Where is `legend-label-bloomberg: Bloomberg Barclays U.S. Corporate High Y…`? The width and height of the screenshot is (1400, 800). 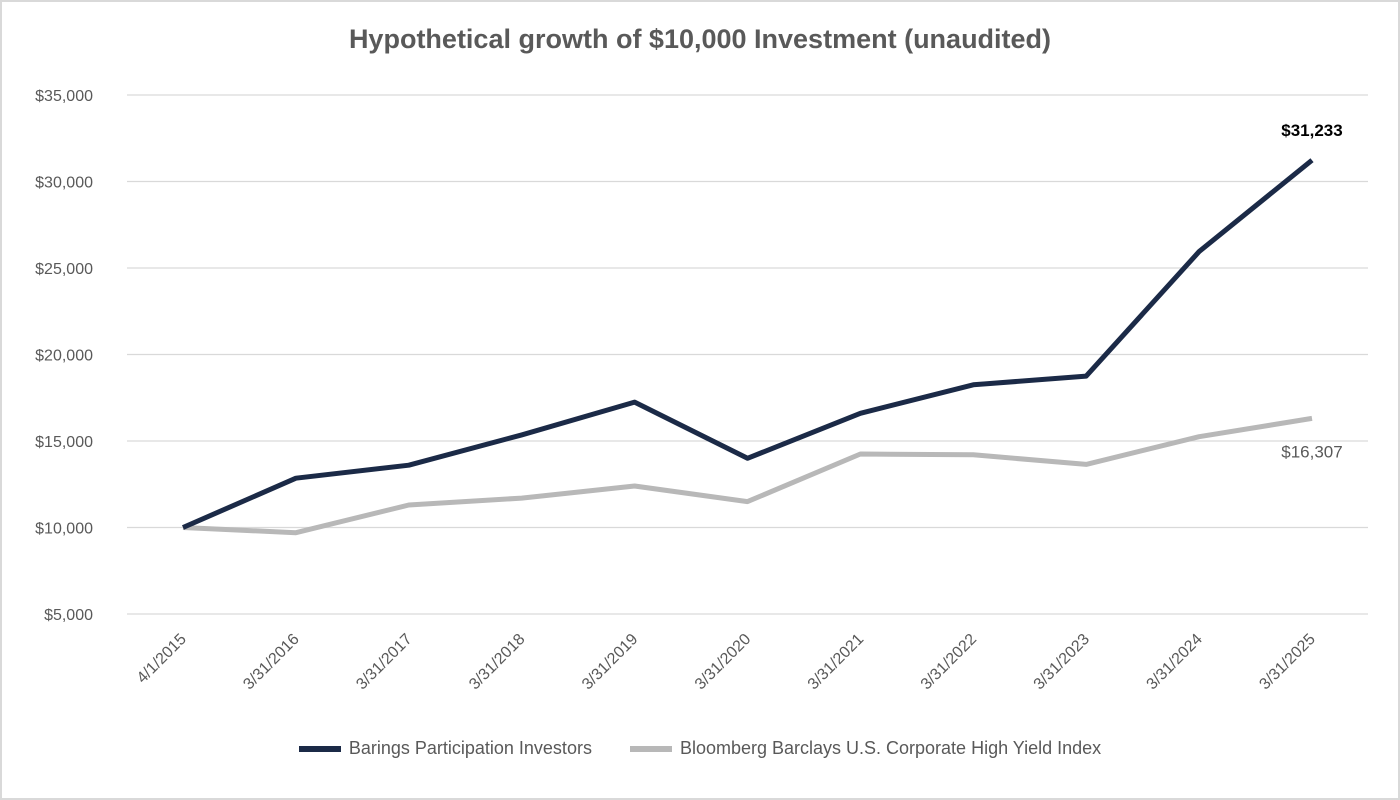 legend-label-bloomberg: Bloomberg Barclays U.S. Corporate High Y… is located at coordinates (890, 748).